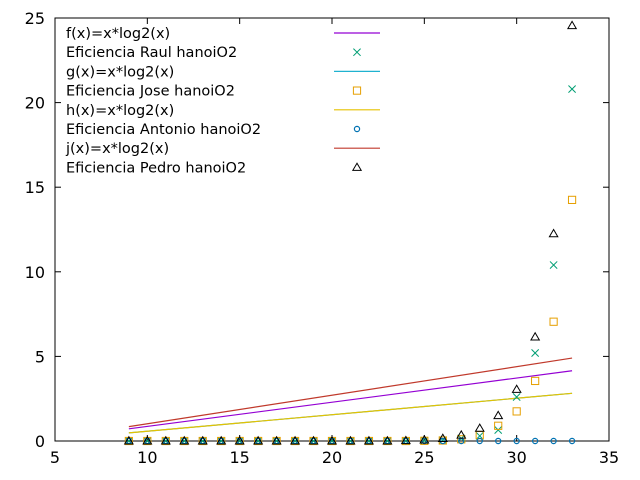 The image size is (640, 480). What do you see at coordinates (609, 457) in the screenshot?
I see `x-tick-label: 35` at bounding box center [609, 457].